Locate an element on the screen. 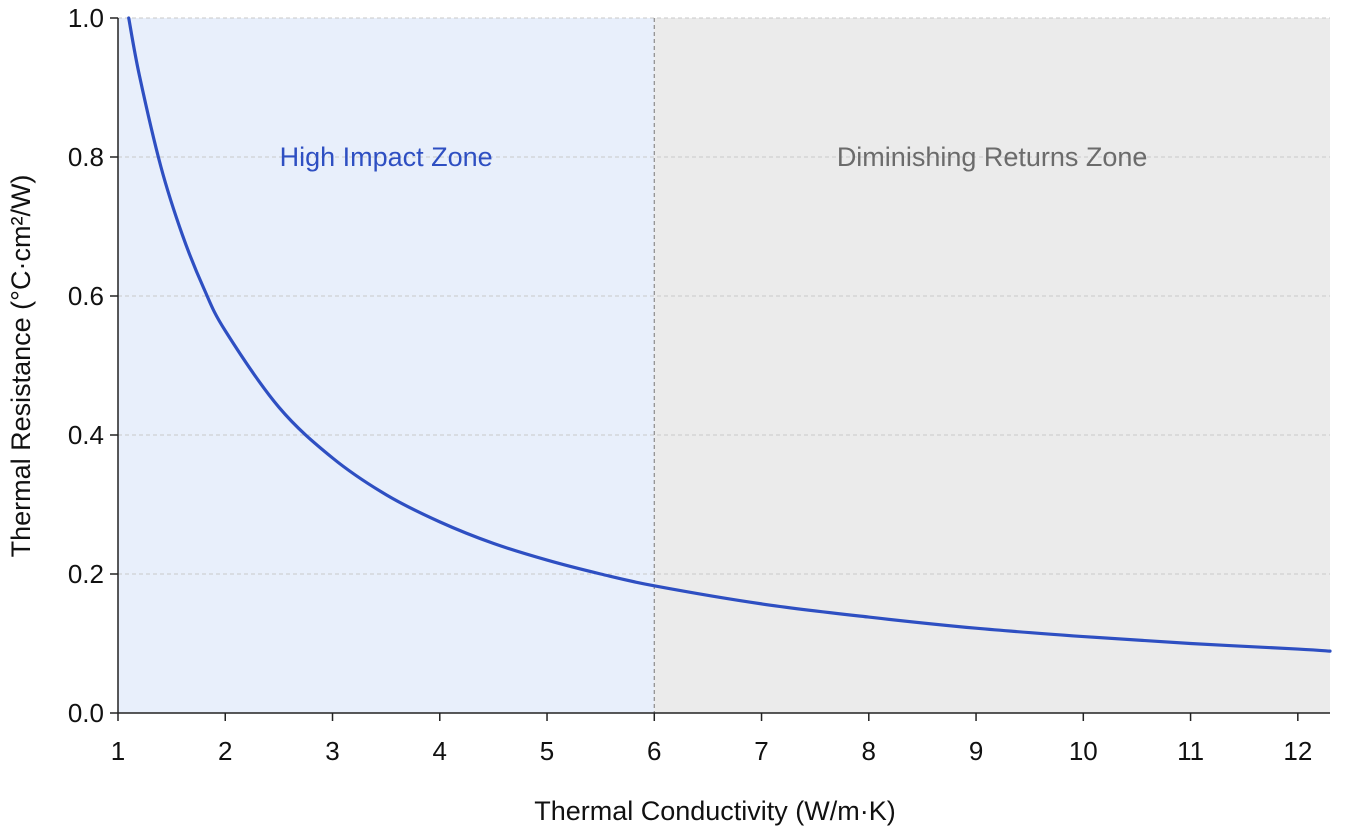  x-tick-label-1: 2 is located at coordinates (225, 751).